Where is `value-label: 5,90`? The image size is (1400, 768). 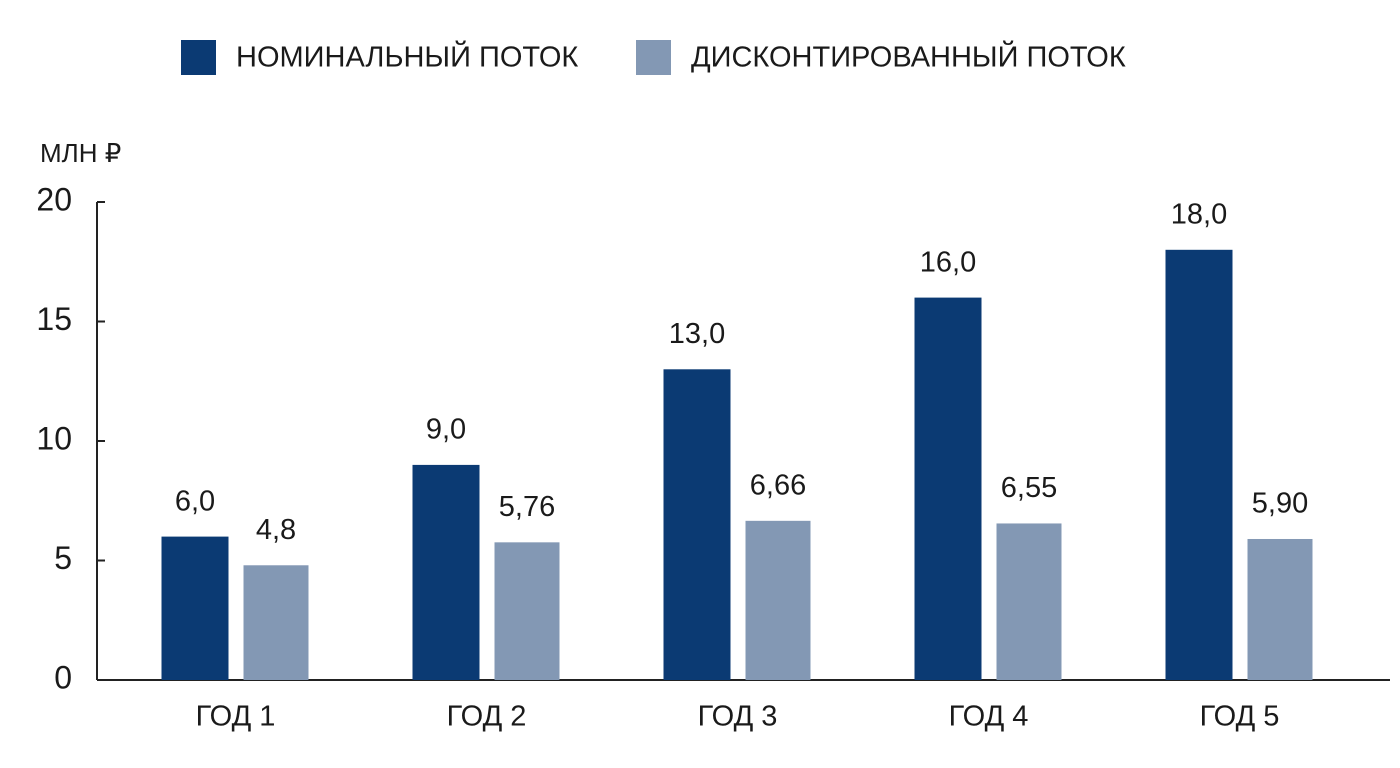
value-label: 5,90 is located at coordinates (1280, 504).